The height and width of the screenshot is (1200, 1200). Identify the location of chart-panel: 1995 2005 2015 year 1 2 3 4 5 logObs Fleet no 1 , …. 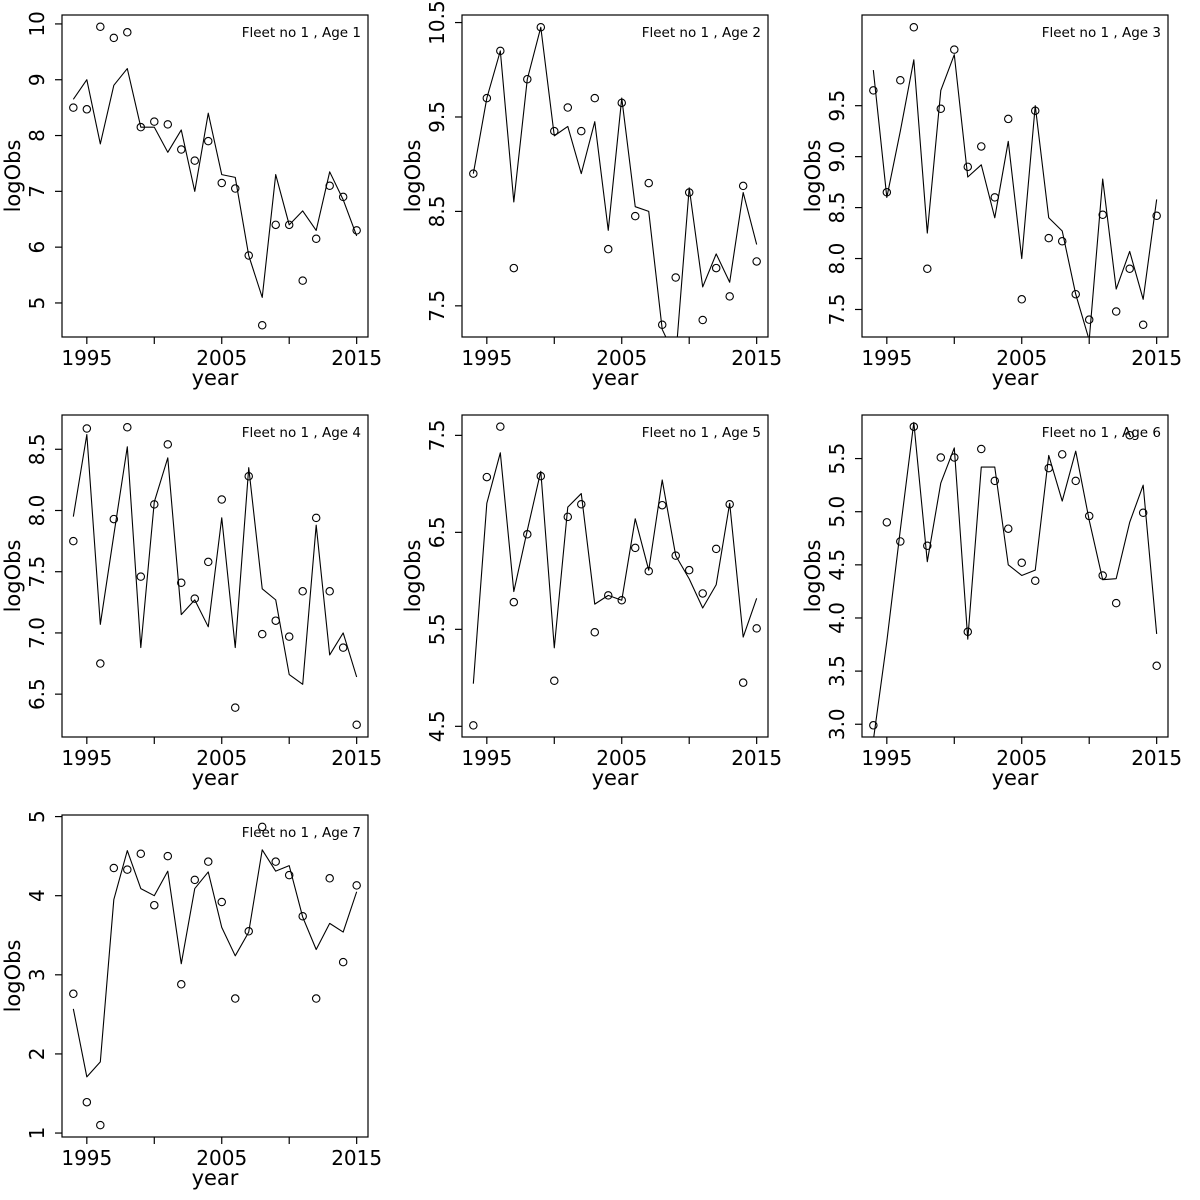
(191, 1000).